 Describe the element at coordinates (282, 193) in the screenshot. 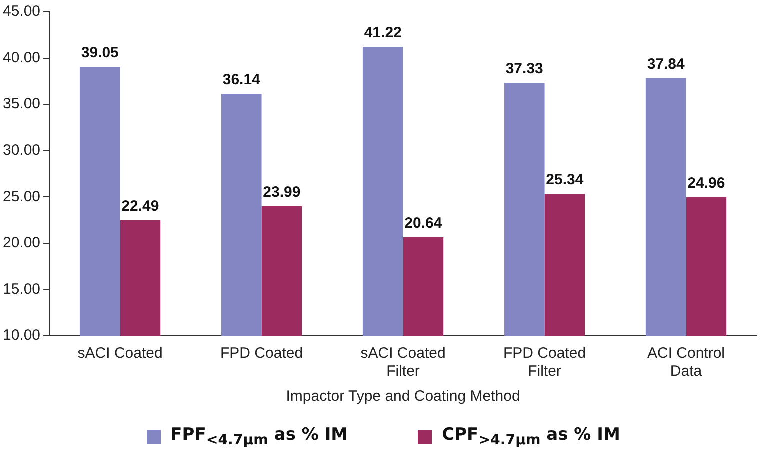

I see `data-label: 23.99` at that location.